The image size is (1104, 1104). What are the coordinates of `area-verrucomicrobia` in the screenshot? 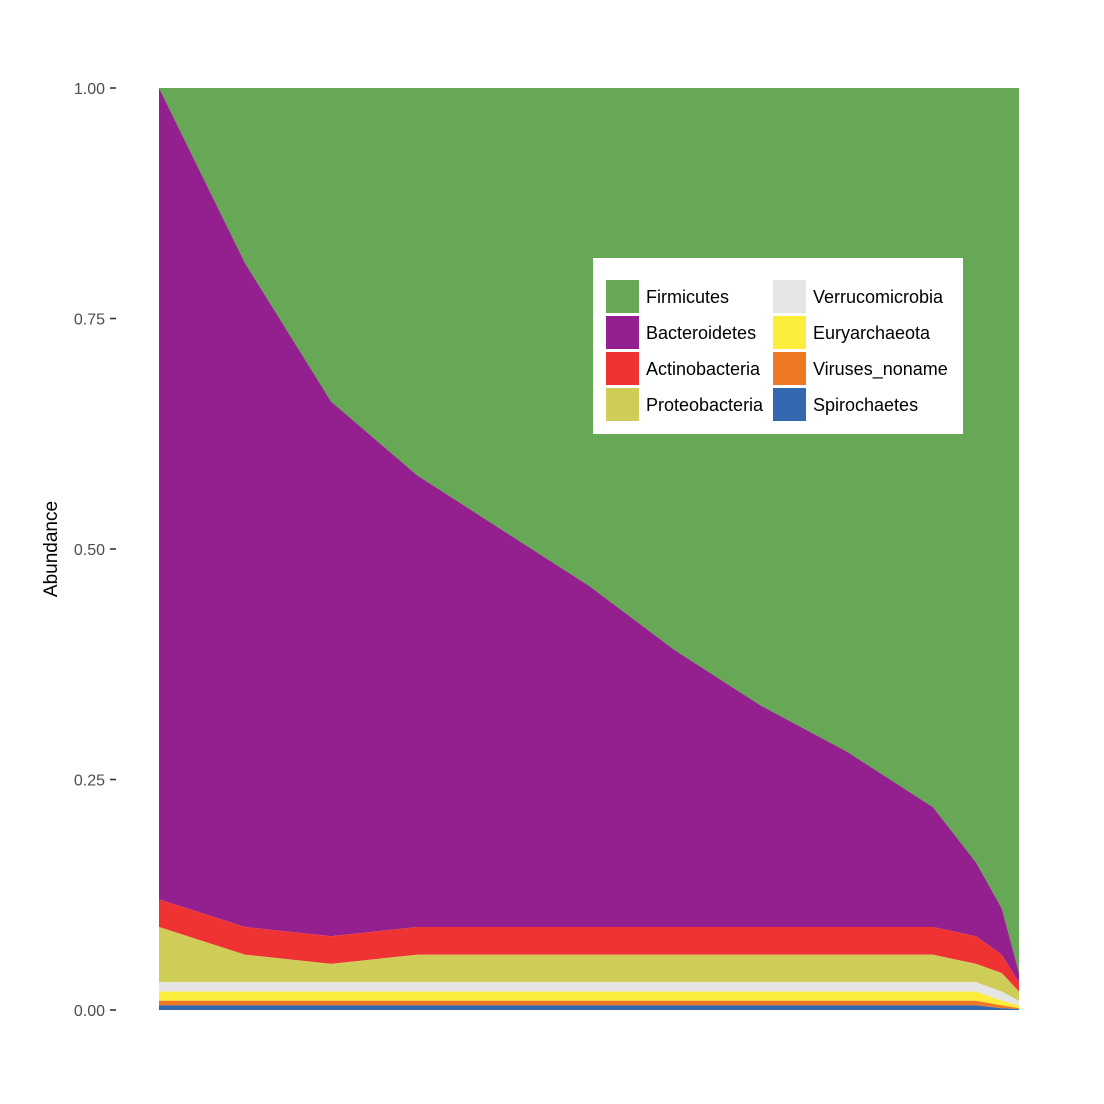 It's located at (589, 994).